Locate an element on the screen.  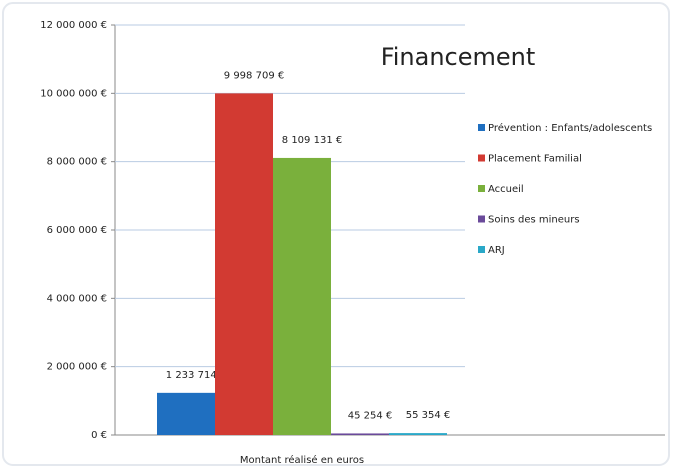
y-tick-label: 4 000 000 € is located at coordinates (77, 298).